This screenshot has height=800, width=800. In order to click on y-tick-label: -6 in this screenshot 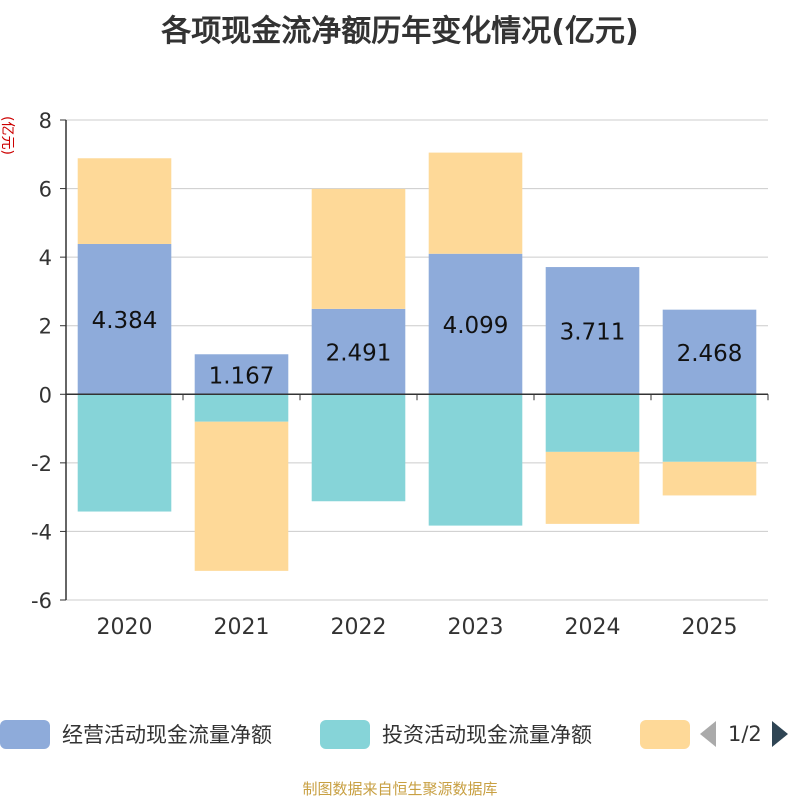, I will do `click(41, 601)`.